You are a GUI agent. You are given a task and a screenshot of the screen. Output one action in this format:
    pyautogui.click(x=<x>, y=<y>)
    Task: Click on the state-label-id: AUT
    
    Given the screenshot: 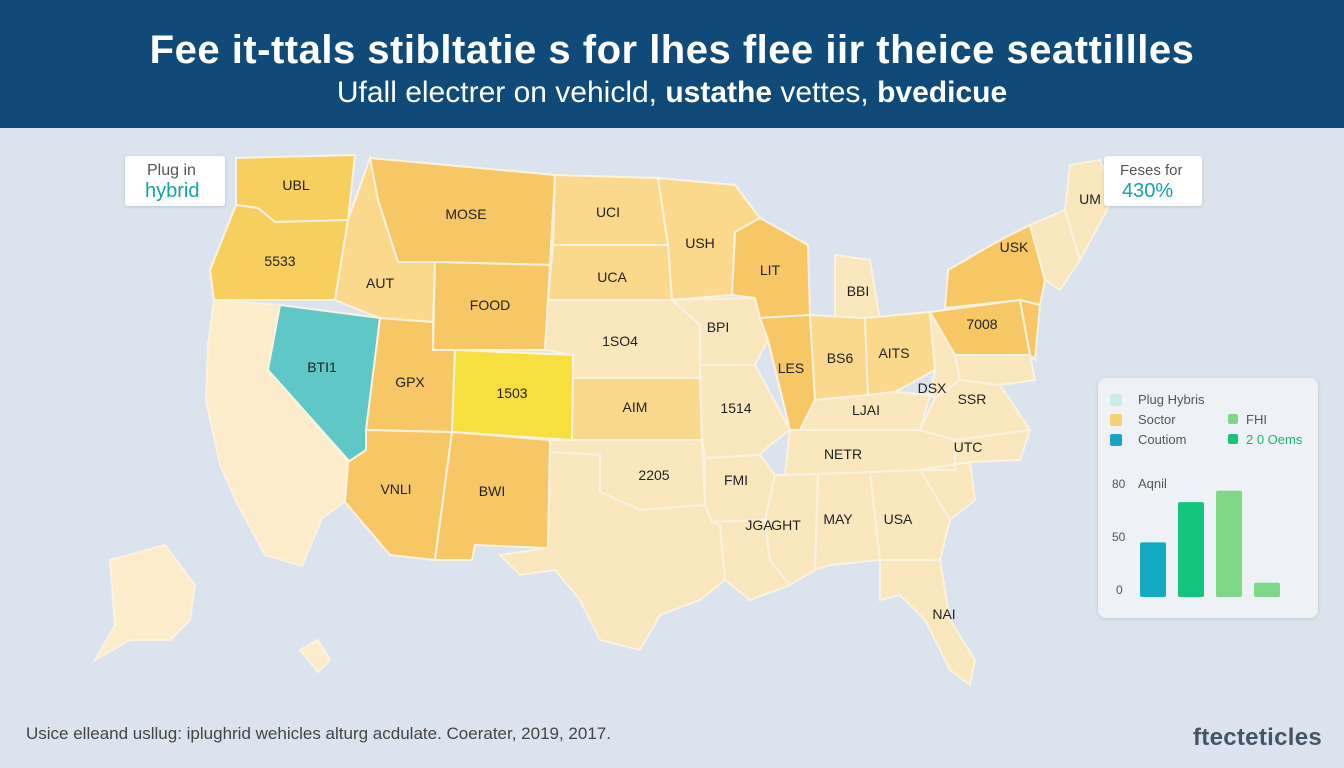 What is the action you would take?
    pyautogui.click(x=380, y=283)
    